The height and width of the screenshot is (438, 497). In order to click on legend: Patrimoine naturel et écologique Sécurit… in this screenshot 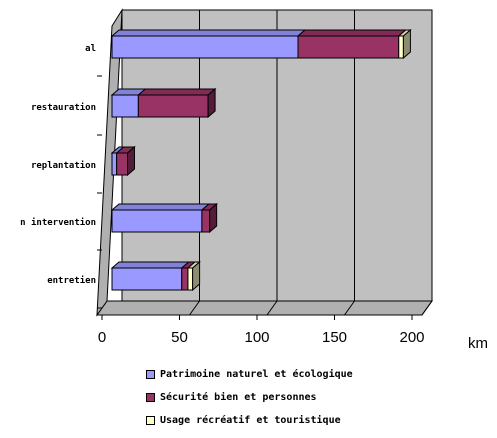, I will do `click(249, 397)`.